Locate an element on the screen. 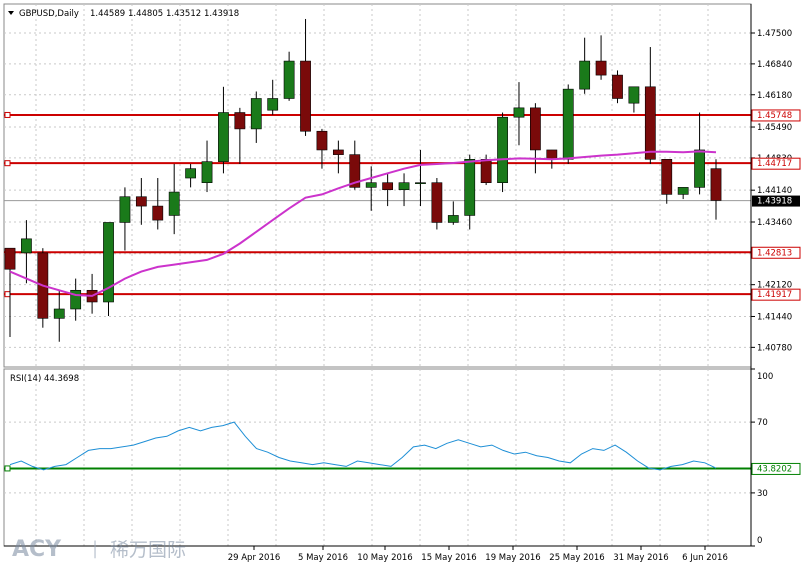 The width and height of the screenshot is (804, 573). logo-brand: ACY is located at coordinates (37, 549).